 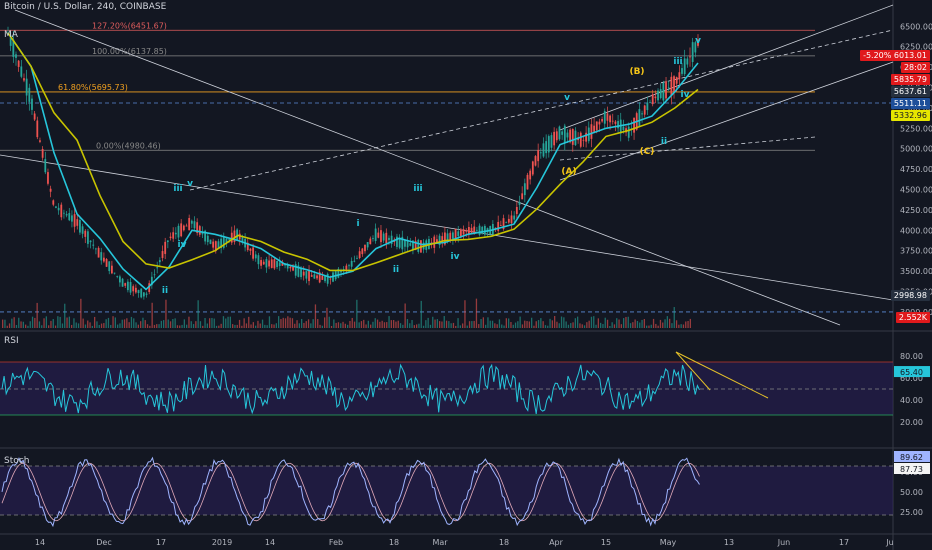 What do you see at coordinates (11, 341) in the screenshot?
I see `rsi-label: RSI` at bounding box center [11, 341].